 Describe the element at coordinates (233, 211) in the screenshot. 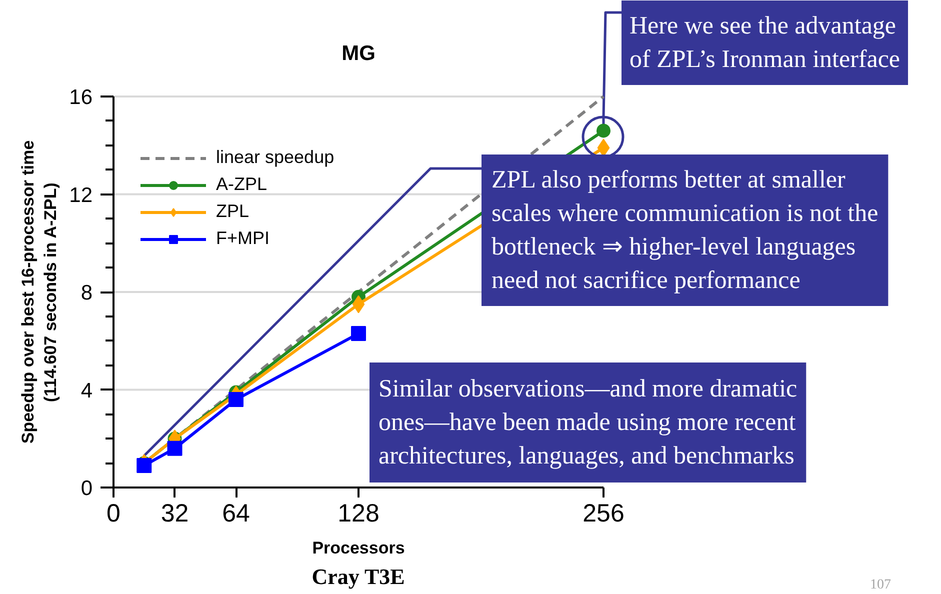

I see `legend-label: ZPL` at that location.